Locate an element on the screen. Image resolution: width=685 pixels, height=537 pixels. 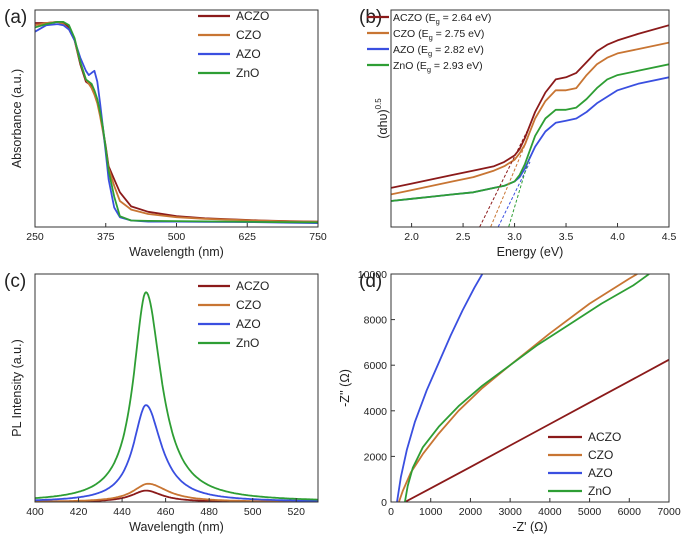
x-tick-label: 0 is located at coordinates (391, 512).